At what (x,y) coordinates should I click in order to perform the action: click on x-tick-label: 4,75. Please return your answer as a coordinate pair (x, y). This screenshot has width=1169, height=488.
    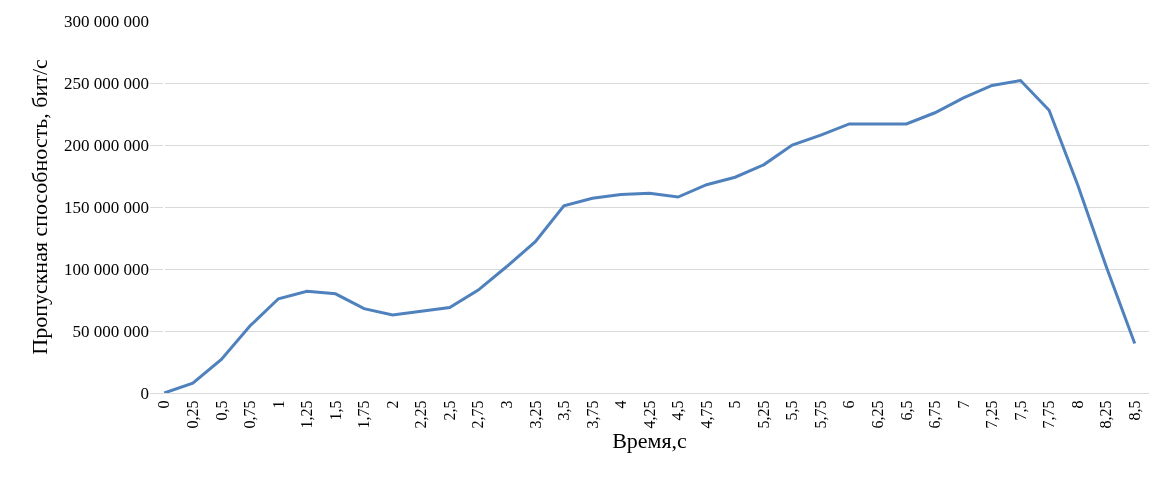
    Looking at the image, I should click on (706, 414).